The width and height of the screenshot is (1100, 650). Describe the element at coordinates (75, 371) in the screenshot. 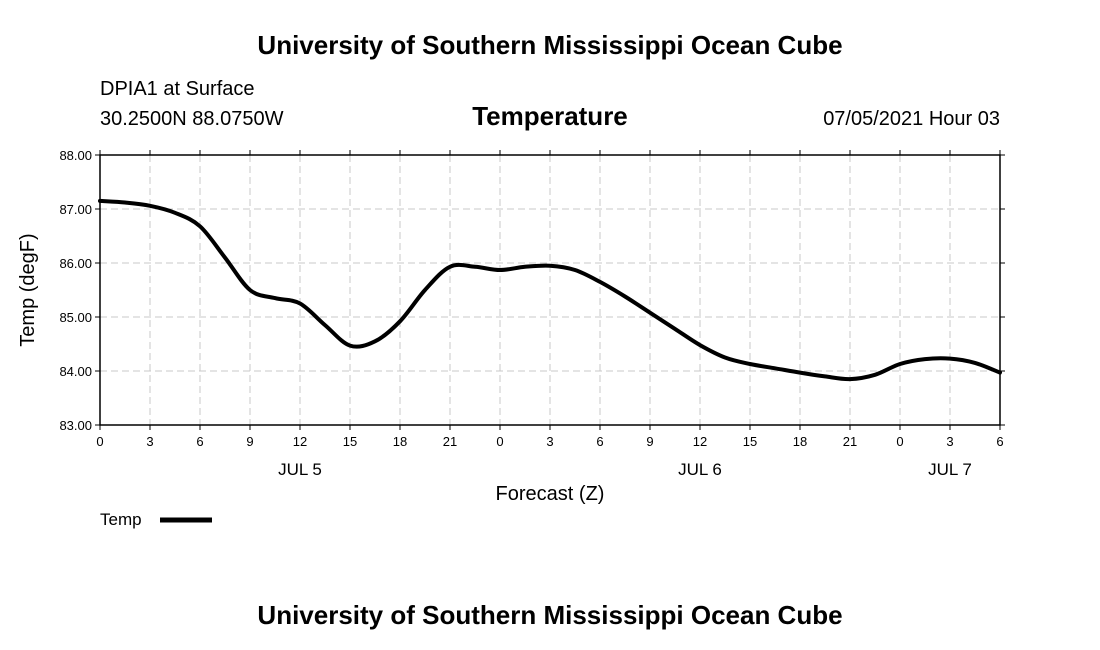

I see `y-tick-label: 84.00` at that location.